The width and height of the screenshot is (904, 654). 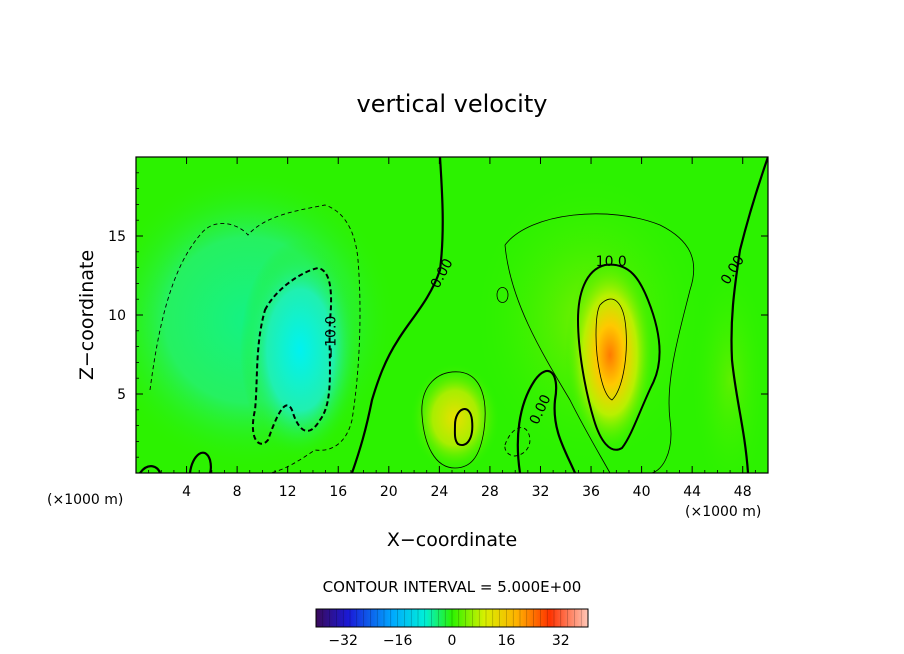 What do you see at coordinates (692, 492) in the screenshot?
I see `x-tick-label: 44` at bounding box center [692, 492].